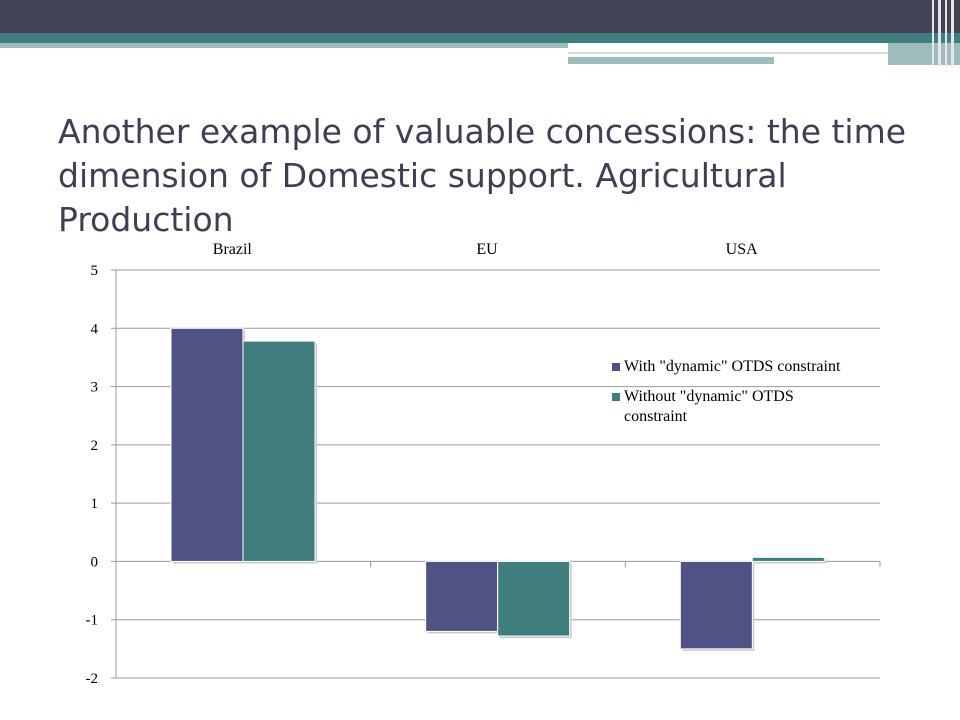 The width and height of the screenshot is (960, 720). I want to click on y-tick-label: 4, so click(95, 329).